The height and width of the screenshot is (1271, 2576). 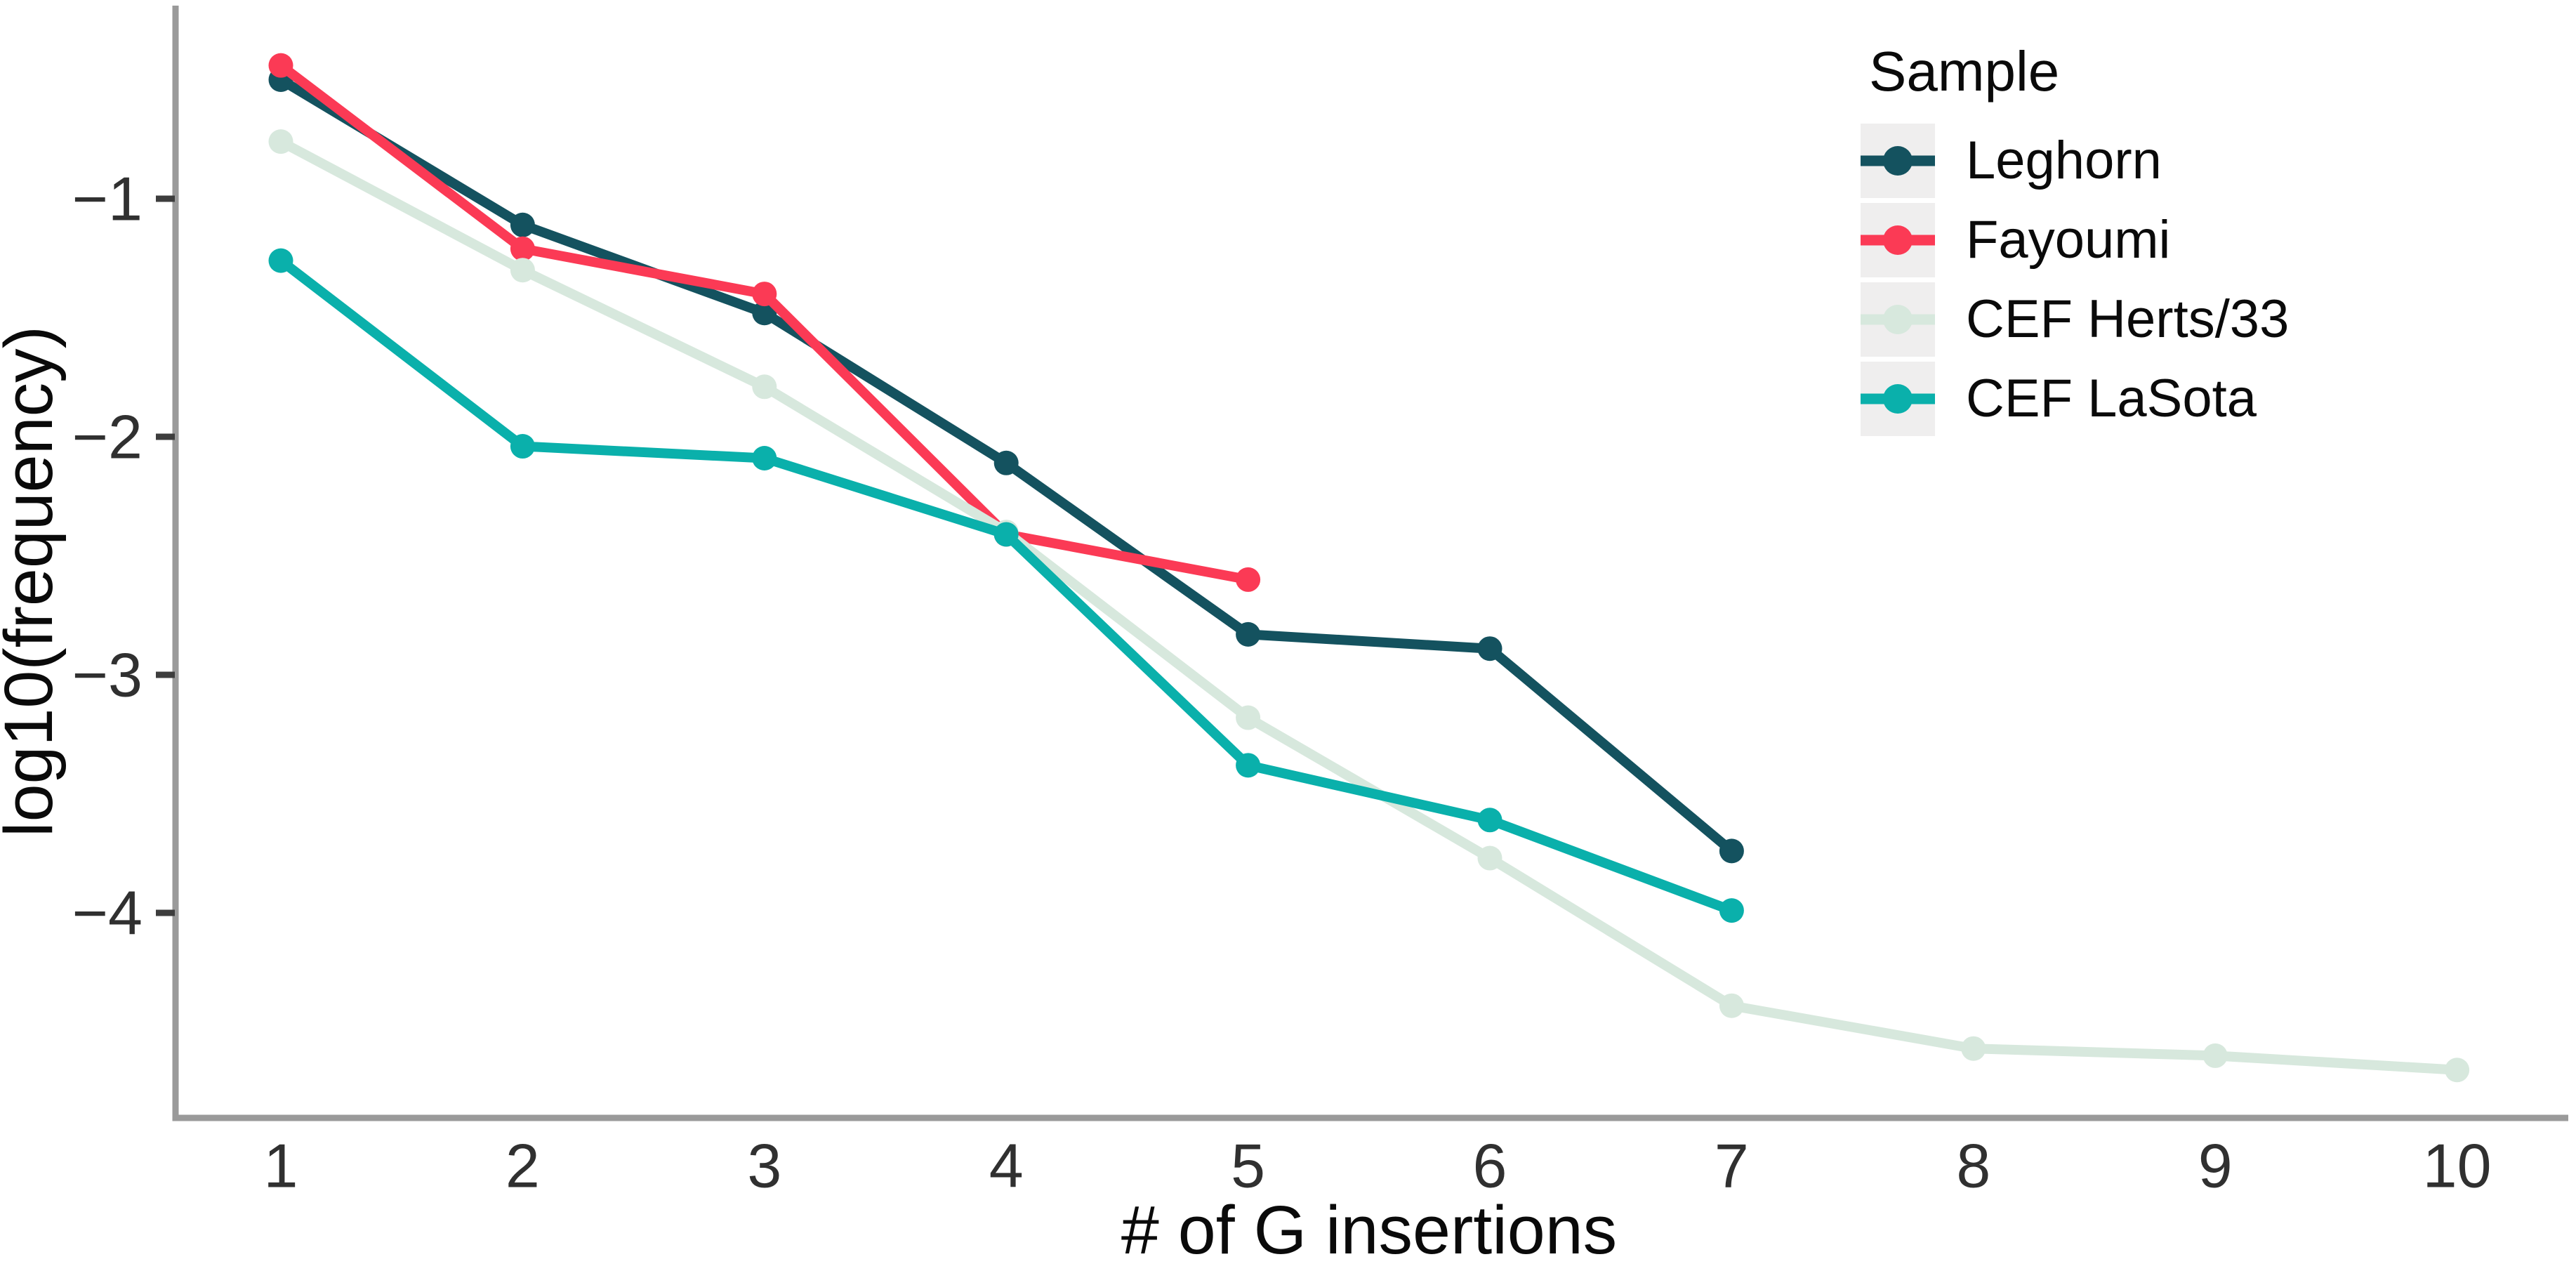 I want to click on legend-item-label: CEF Herts/33, so click(x=2128, y=319).